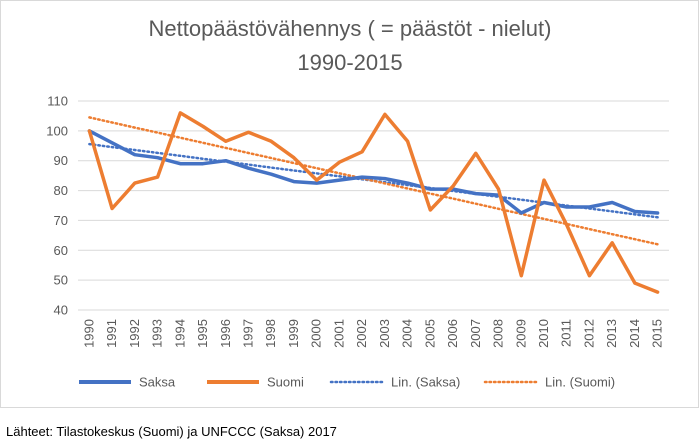 The height and width of the screenshot is (441, 700). What do you see at coordinates (347, 382) in the screenshot?
I see `legend: Saksa Suomi Lin. (Saksa) Lin. (Suomi)` at bounding box center [347, 382].